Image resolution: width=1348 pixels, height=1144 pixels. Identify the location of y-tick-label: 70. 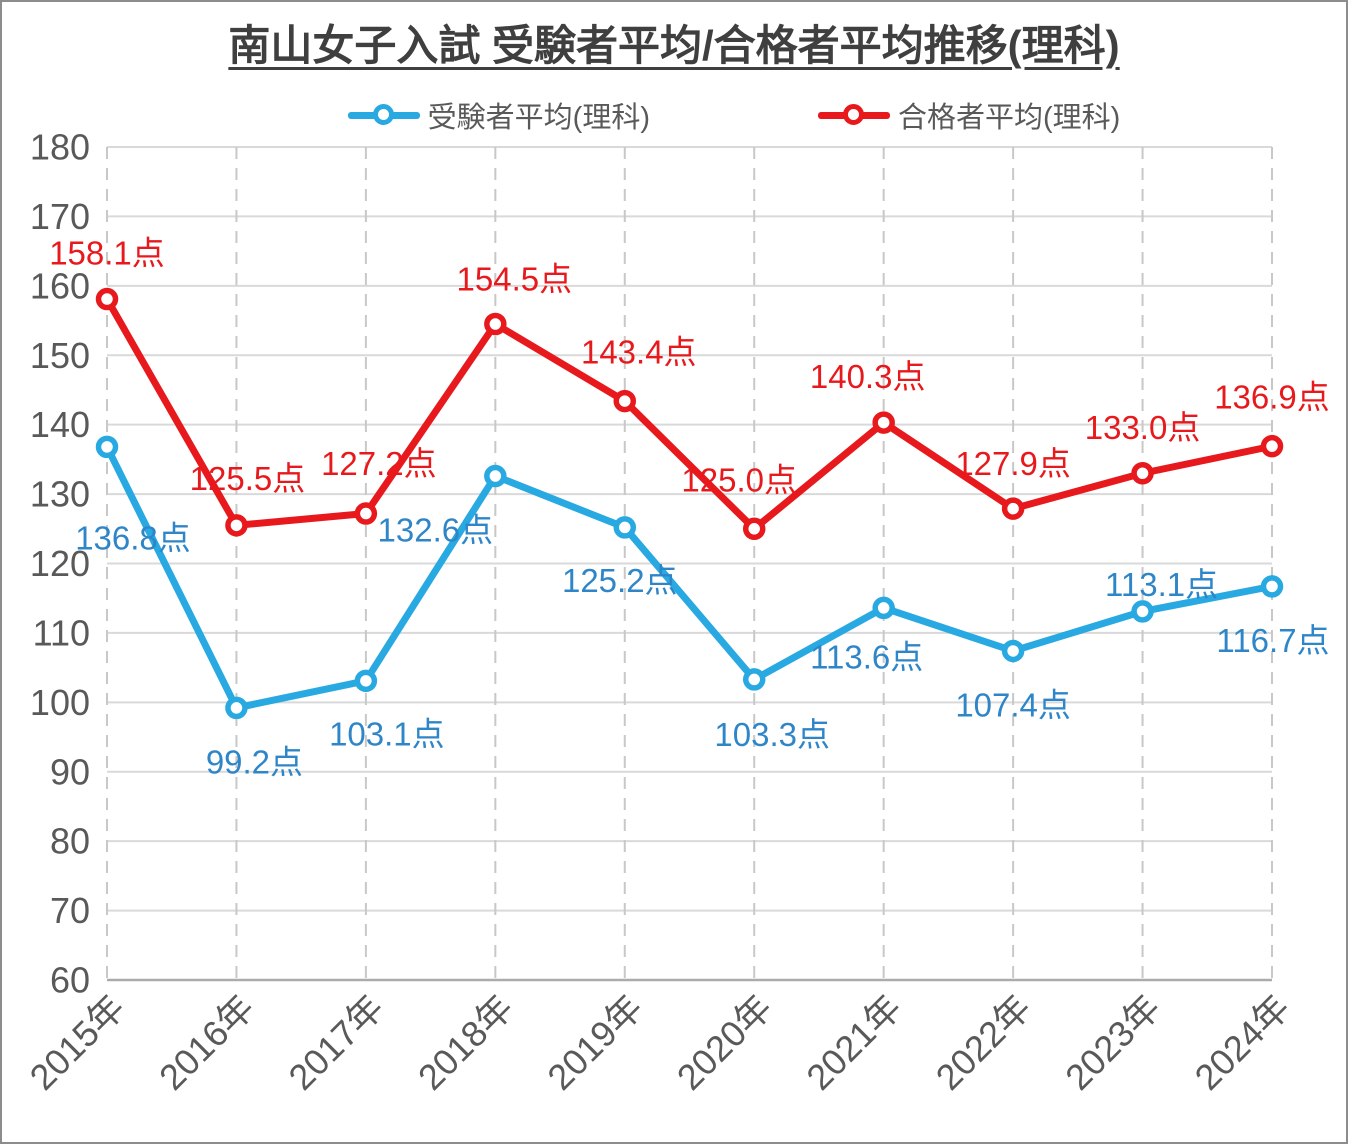
(70, 910).